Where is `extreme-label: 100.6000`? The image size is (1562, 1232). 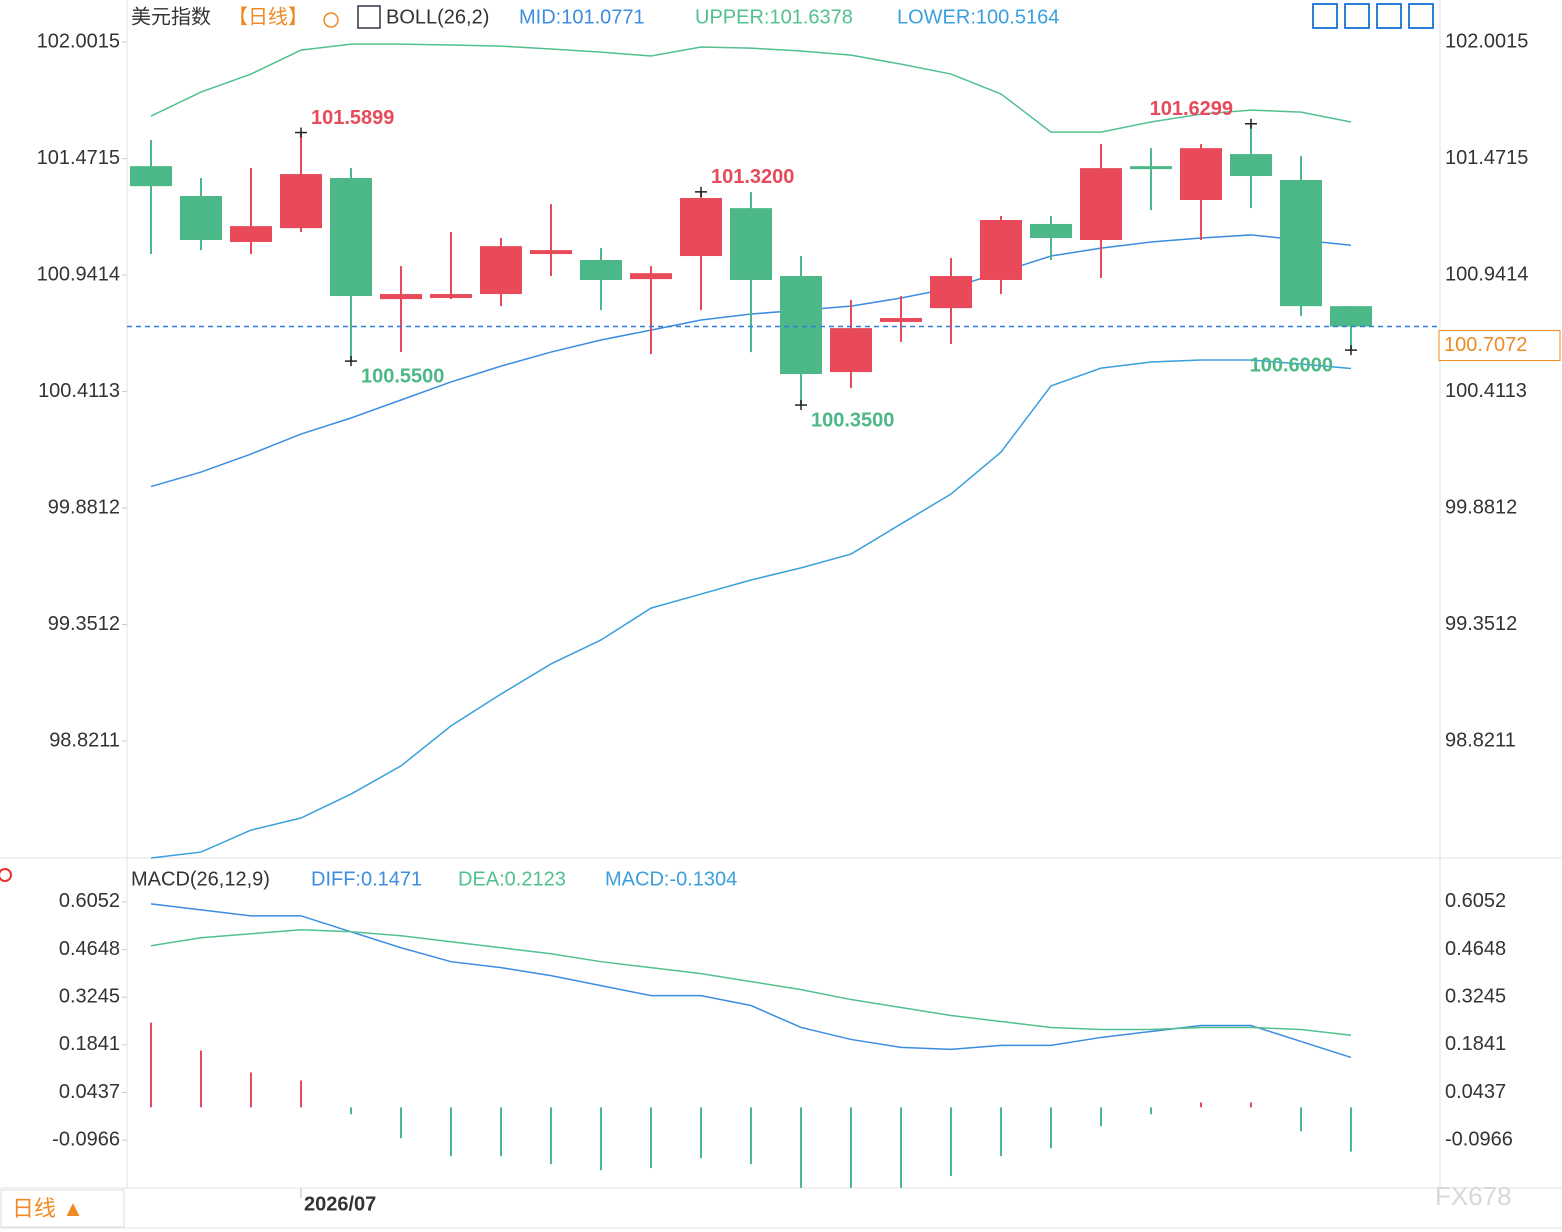 extreme-label: 100.6000 is located at coordinates (1291, 365).